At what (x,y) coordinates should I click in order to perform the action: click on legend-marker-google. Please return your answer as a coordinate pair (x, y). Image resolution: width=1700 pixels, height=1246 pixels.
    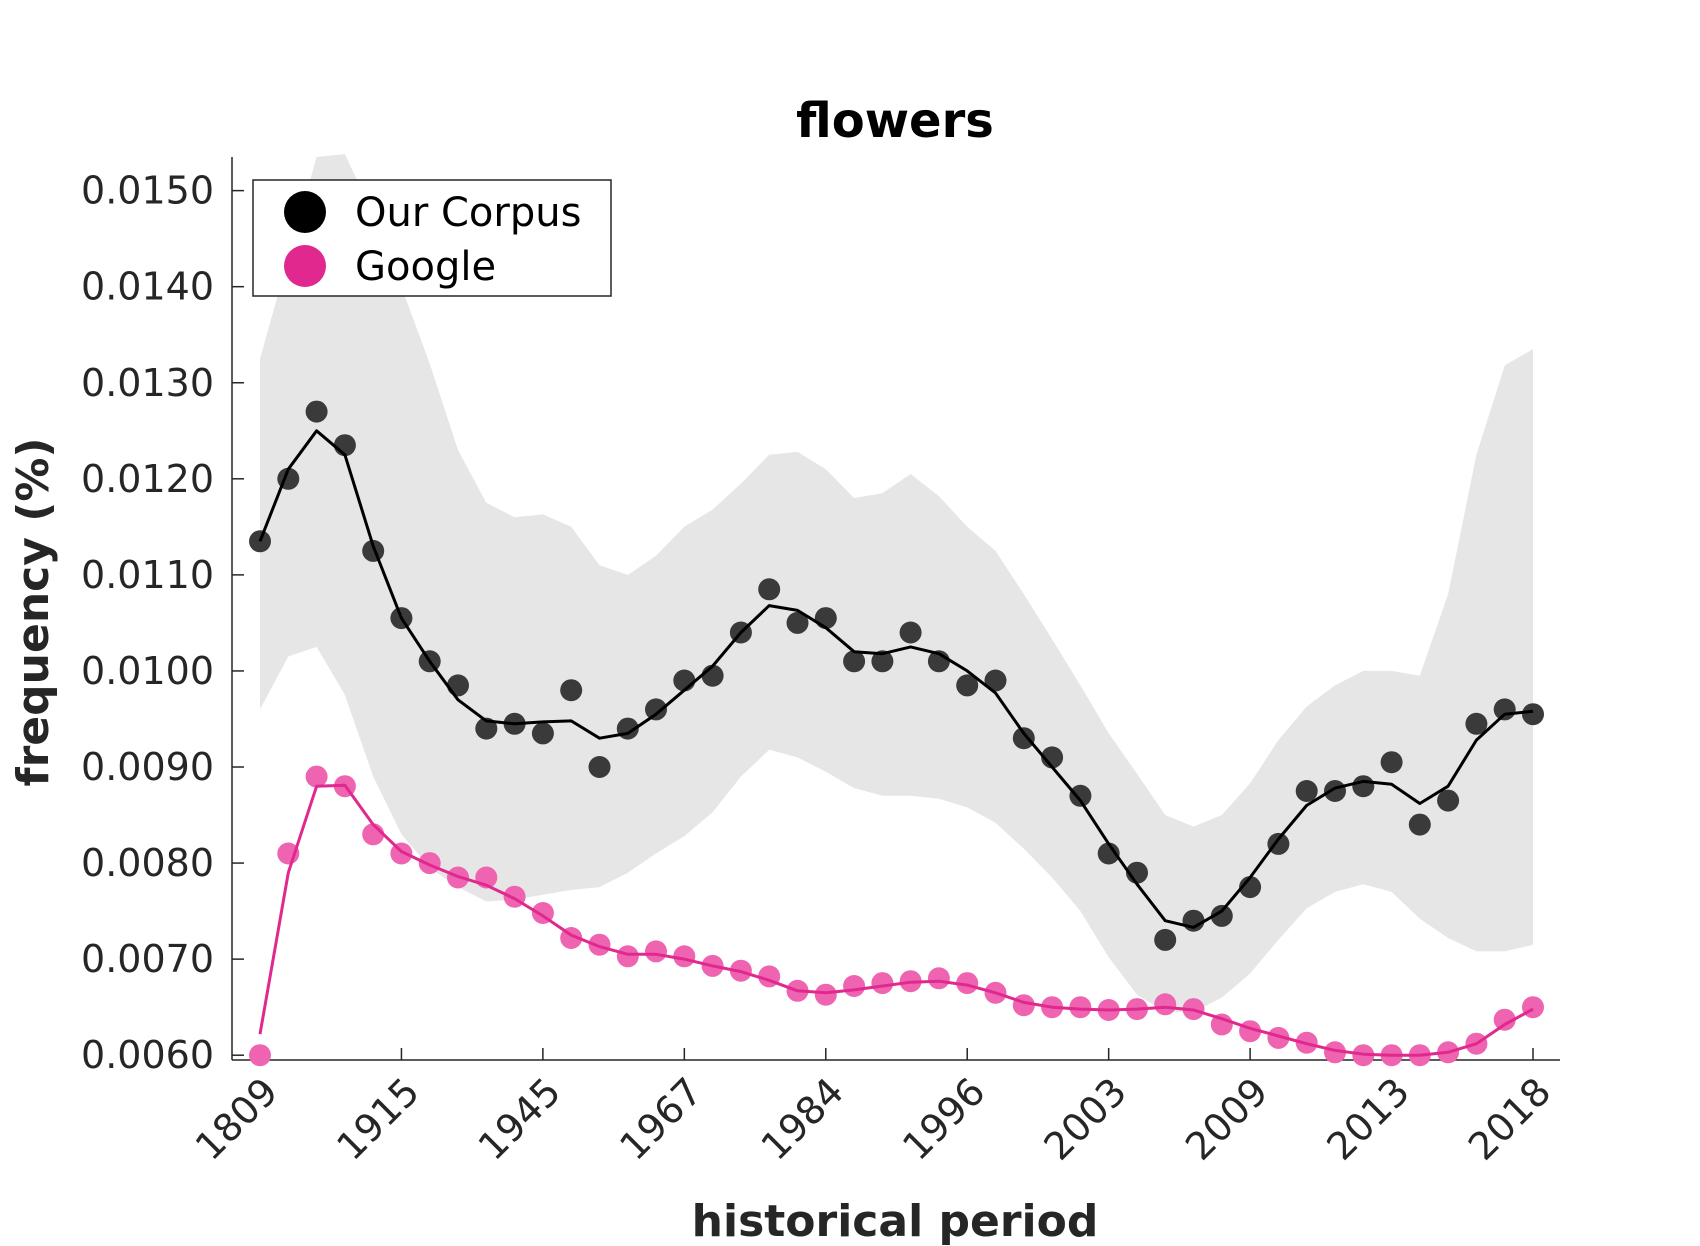
    Looking at the image, I should click on (305, 266).